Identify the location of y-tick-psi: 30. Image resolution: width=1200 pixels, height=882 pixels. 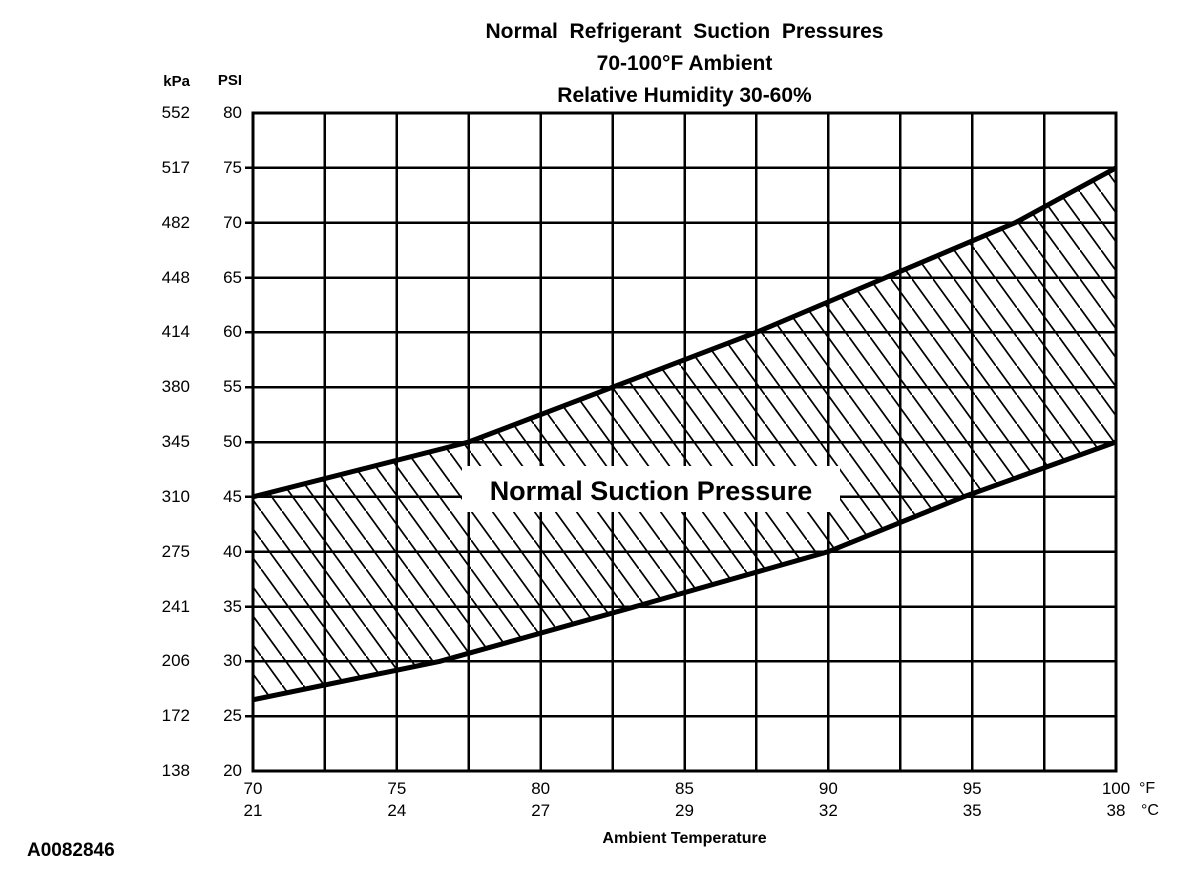
(232, 661).